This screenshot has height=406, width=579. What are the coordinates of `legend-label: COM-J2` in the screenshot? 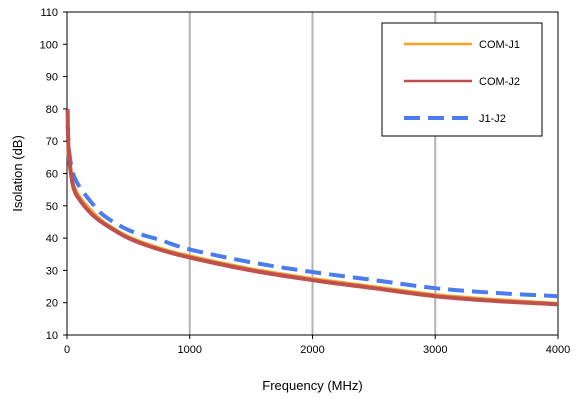 It's located at (499, 82).